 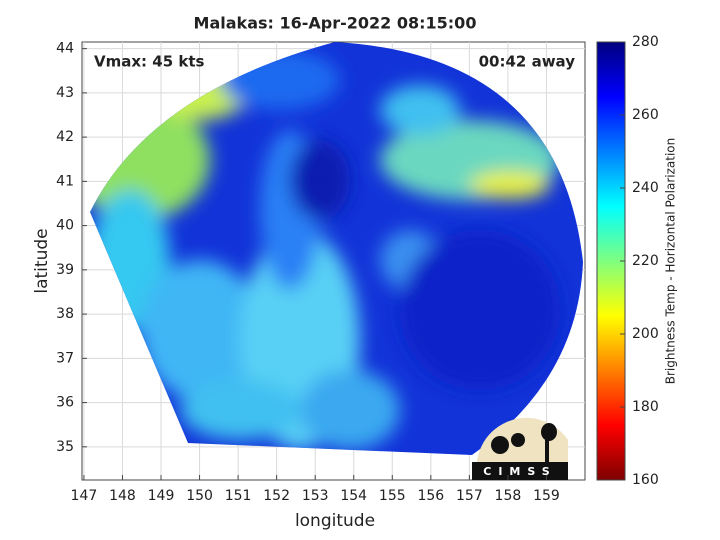 What do you see at coordinates (238, 496) in the screenshot?
I see `x-tick-label: 151` at bounding box center [238, 496].